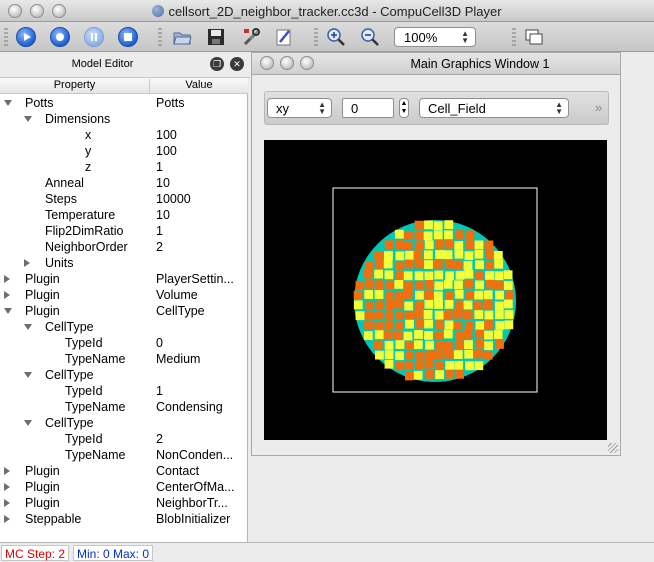 The height and width of the screenshot is (562, 654). I want to click on close-window-button, so click(15, 11).